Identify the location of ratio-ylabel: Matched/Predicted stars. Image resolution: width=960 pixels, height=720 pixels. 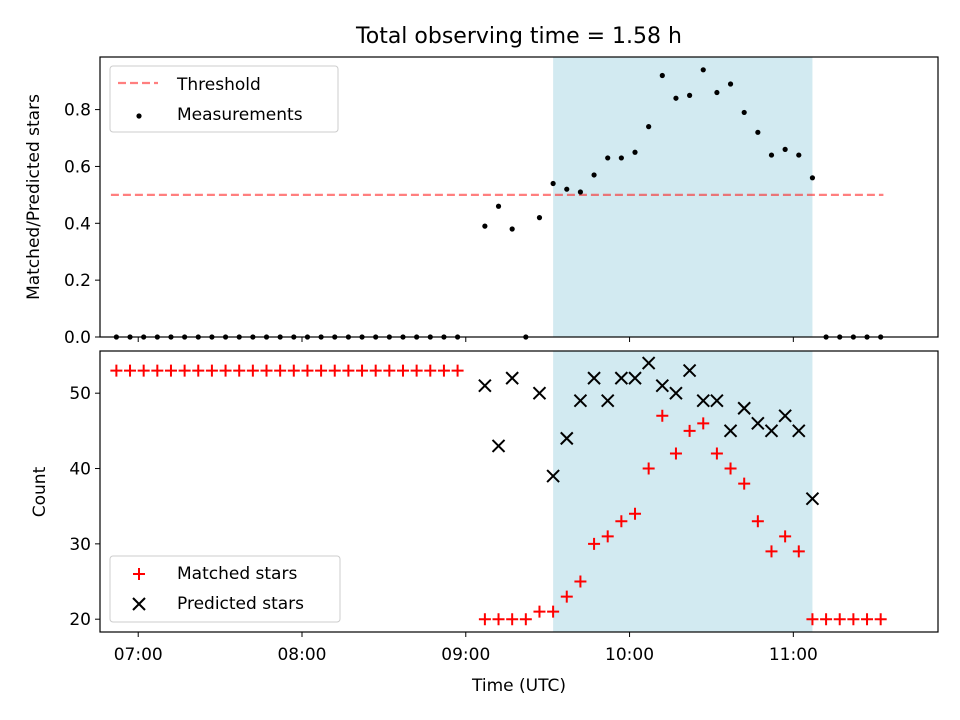
(34, 197).